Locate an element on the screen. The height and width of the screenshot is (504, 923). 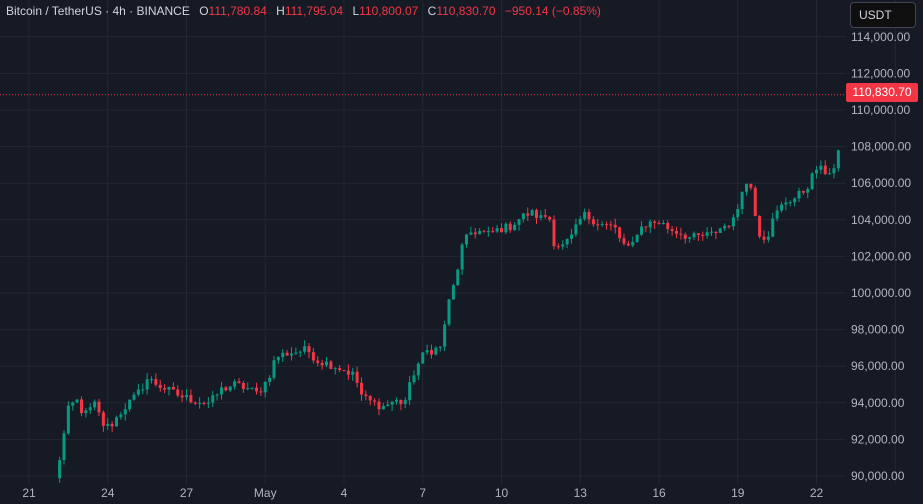
time-tick-label: 19 is located at coordinates (738, 493).